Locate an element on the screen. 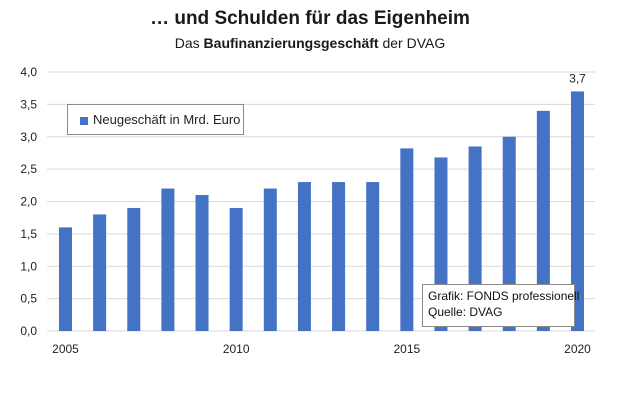 This screenshot has width=620, height=413. legend-swatch is located at coordinates (84, 121).